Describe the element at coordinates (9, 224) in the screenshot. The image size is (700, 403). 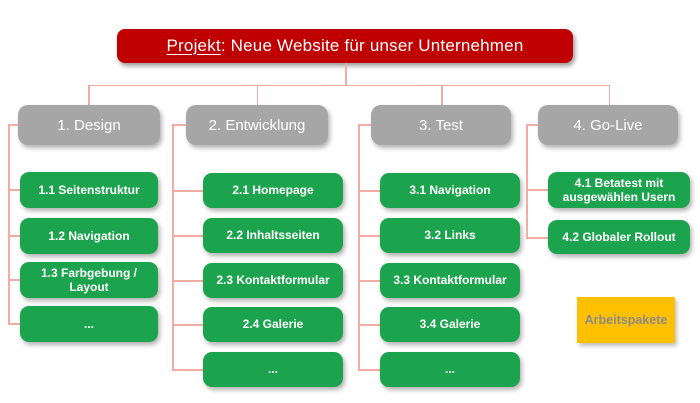
I see `connector-col1-rail` at that location.